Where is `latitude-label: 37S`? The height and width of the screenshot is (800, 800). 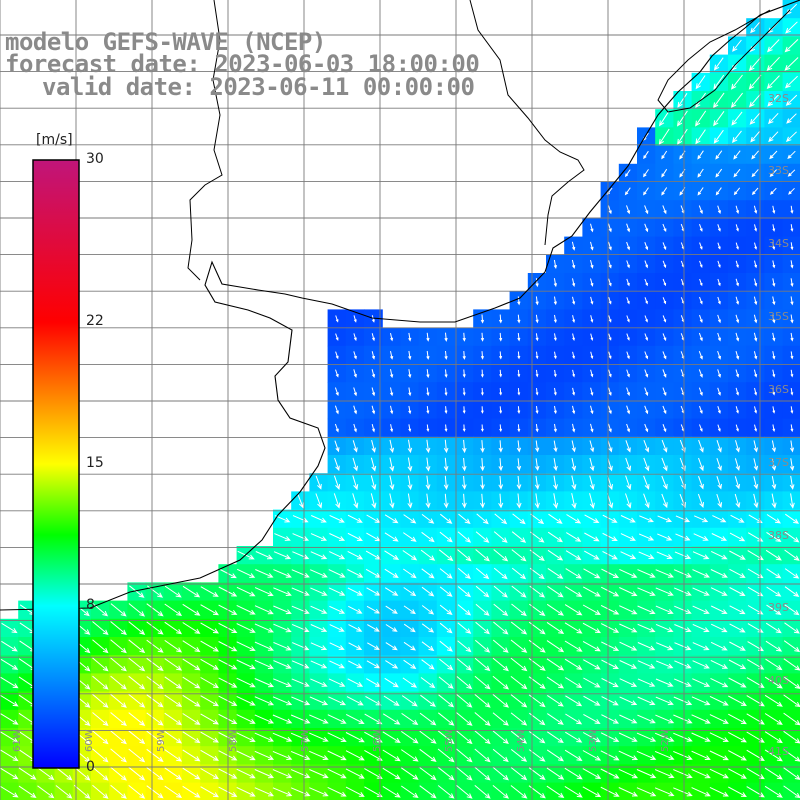
latitude-label: 37S is located at coordinates (778, 462).